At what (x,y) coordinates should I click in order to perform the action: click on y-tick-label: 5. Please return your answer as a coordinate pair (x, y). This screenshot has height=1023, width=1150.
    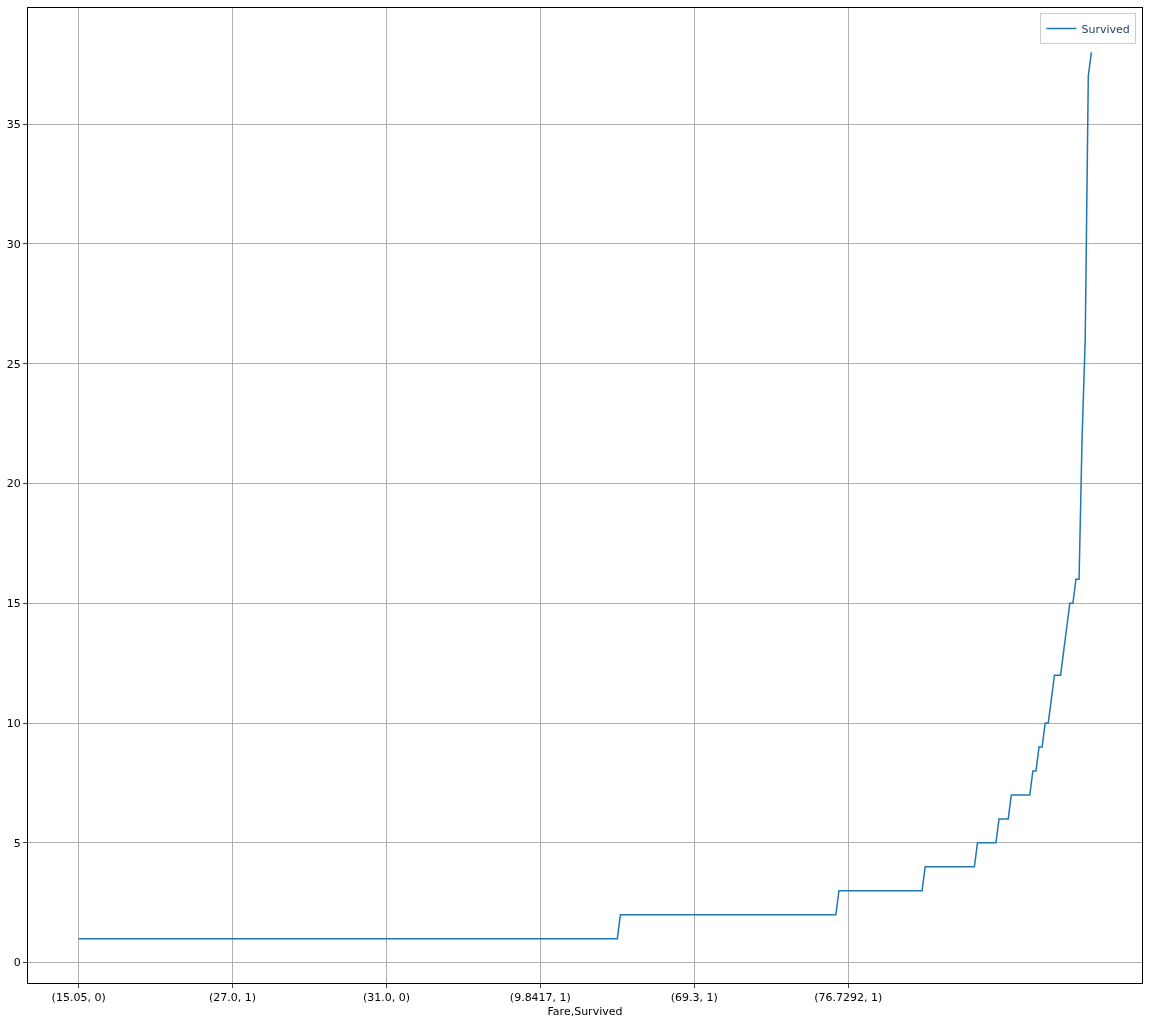
    Looking at the image, I should click on (17, 843).